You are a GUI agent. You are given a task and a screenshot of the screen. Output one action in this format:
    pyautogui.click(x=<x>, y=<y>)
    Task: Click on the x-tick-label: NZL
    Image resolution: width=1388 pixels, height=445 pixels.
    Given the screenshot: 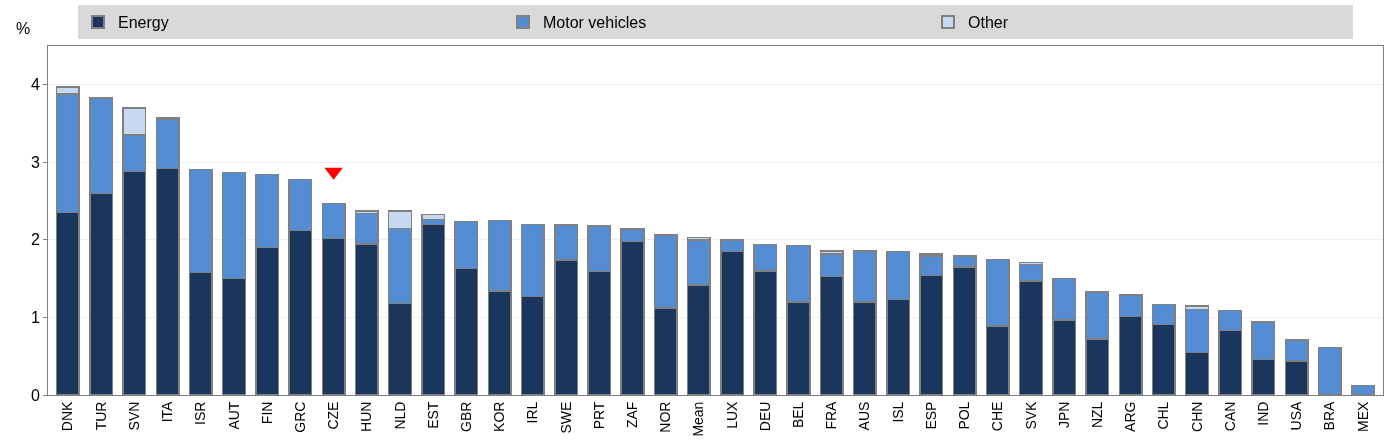 What is the action you would take?
    pyautogui.click(x=1096, y=415)
    